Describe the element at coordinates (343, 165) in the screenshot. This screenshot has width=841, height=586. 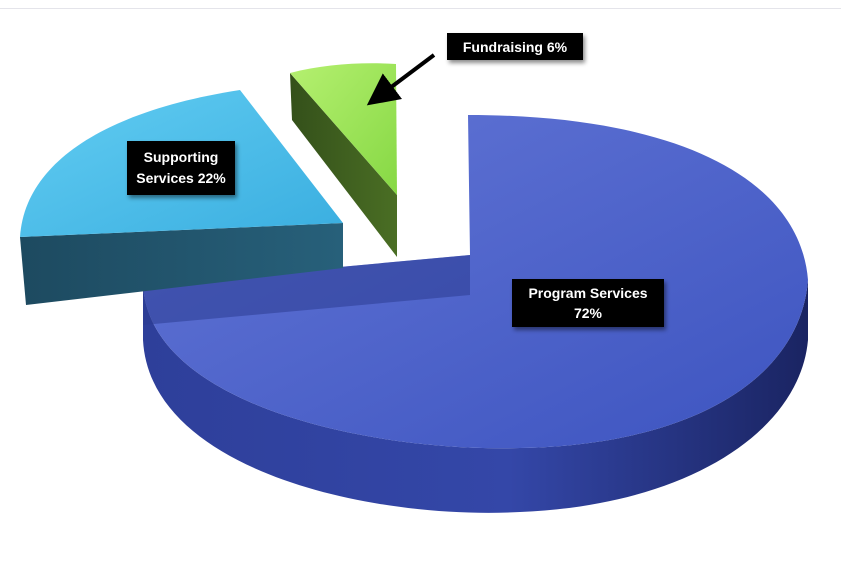
I see `slice-fundraising-side` at that location.